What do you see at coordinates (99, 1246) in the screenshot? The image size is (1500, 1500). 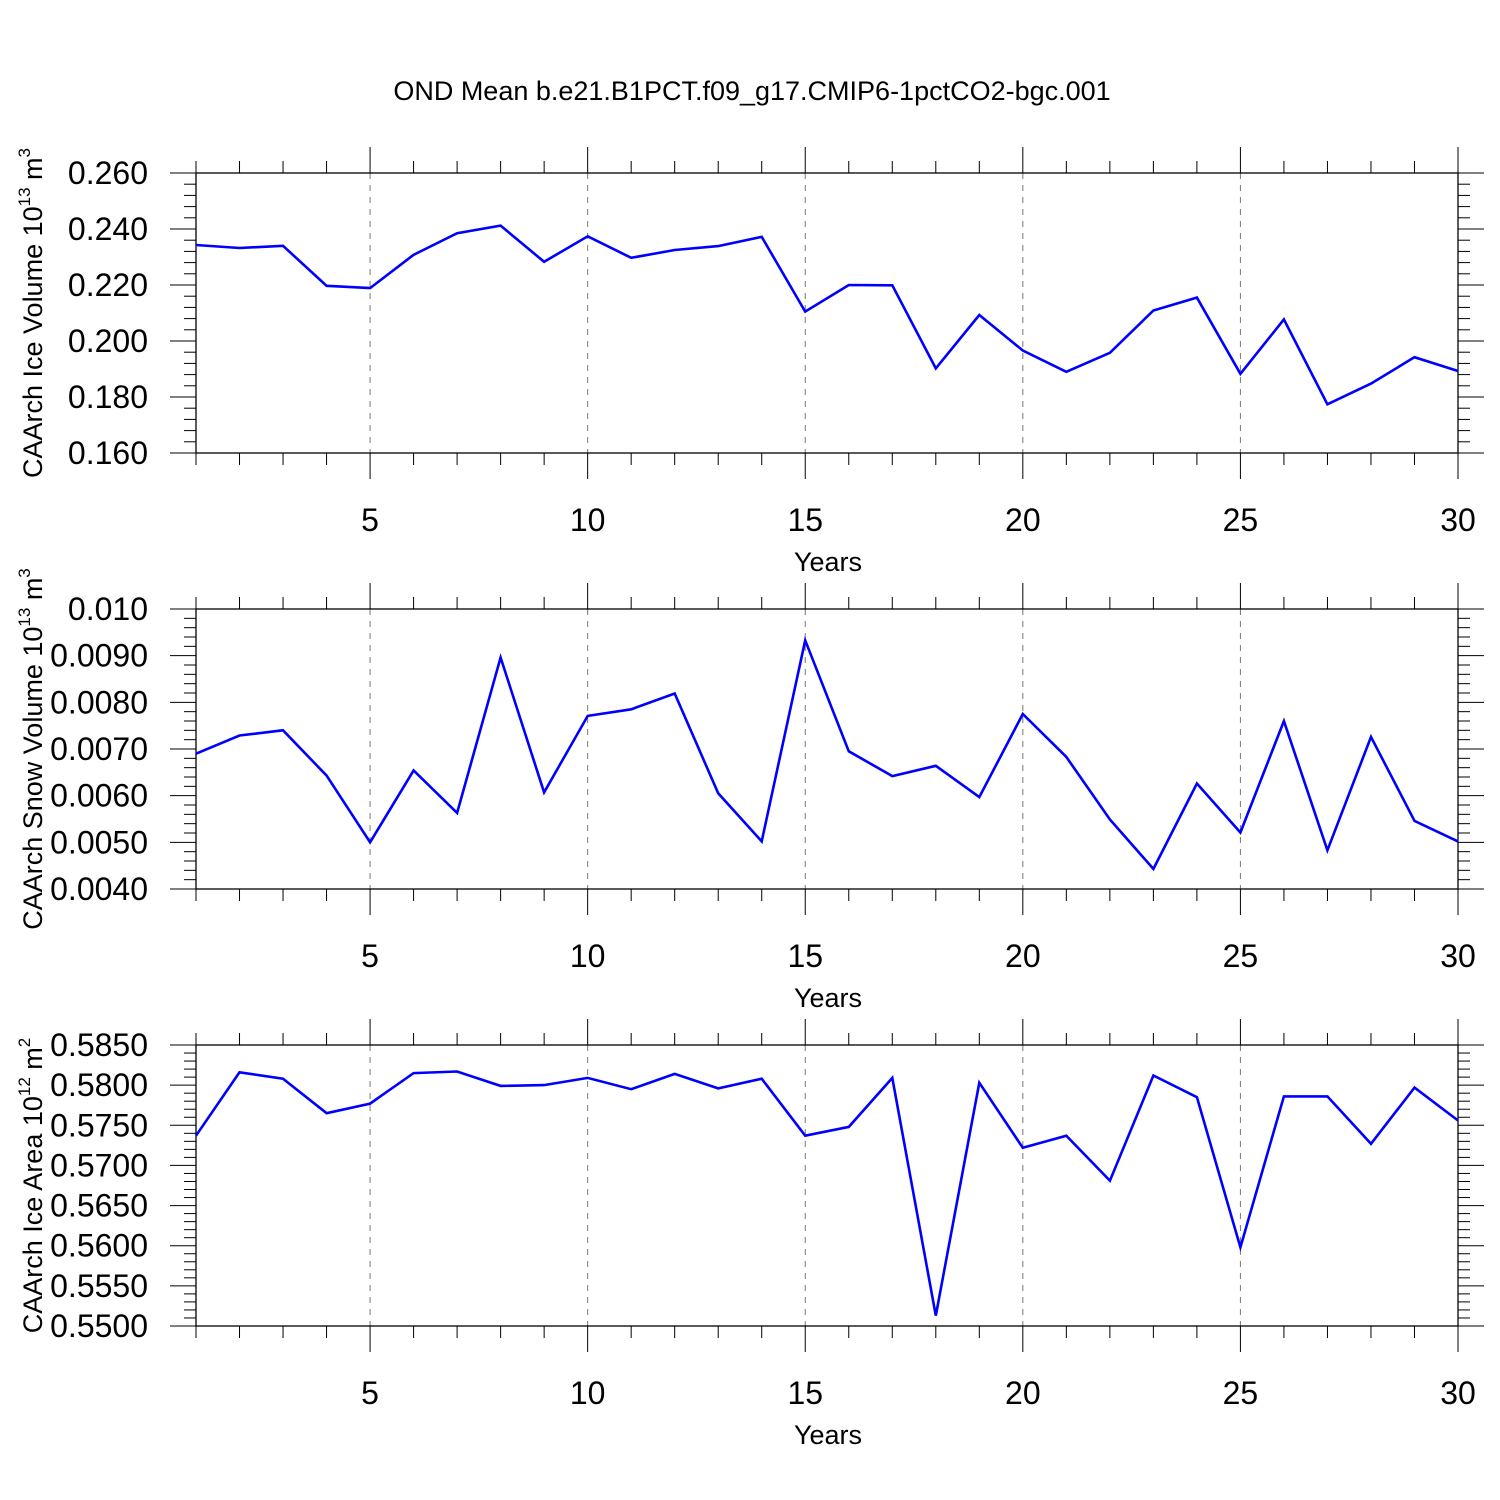 I see `y-tick-label: 0.5600` at bounding box center [99, 1246].